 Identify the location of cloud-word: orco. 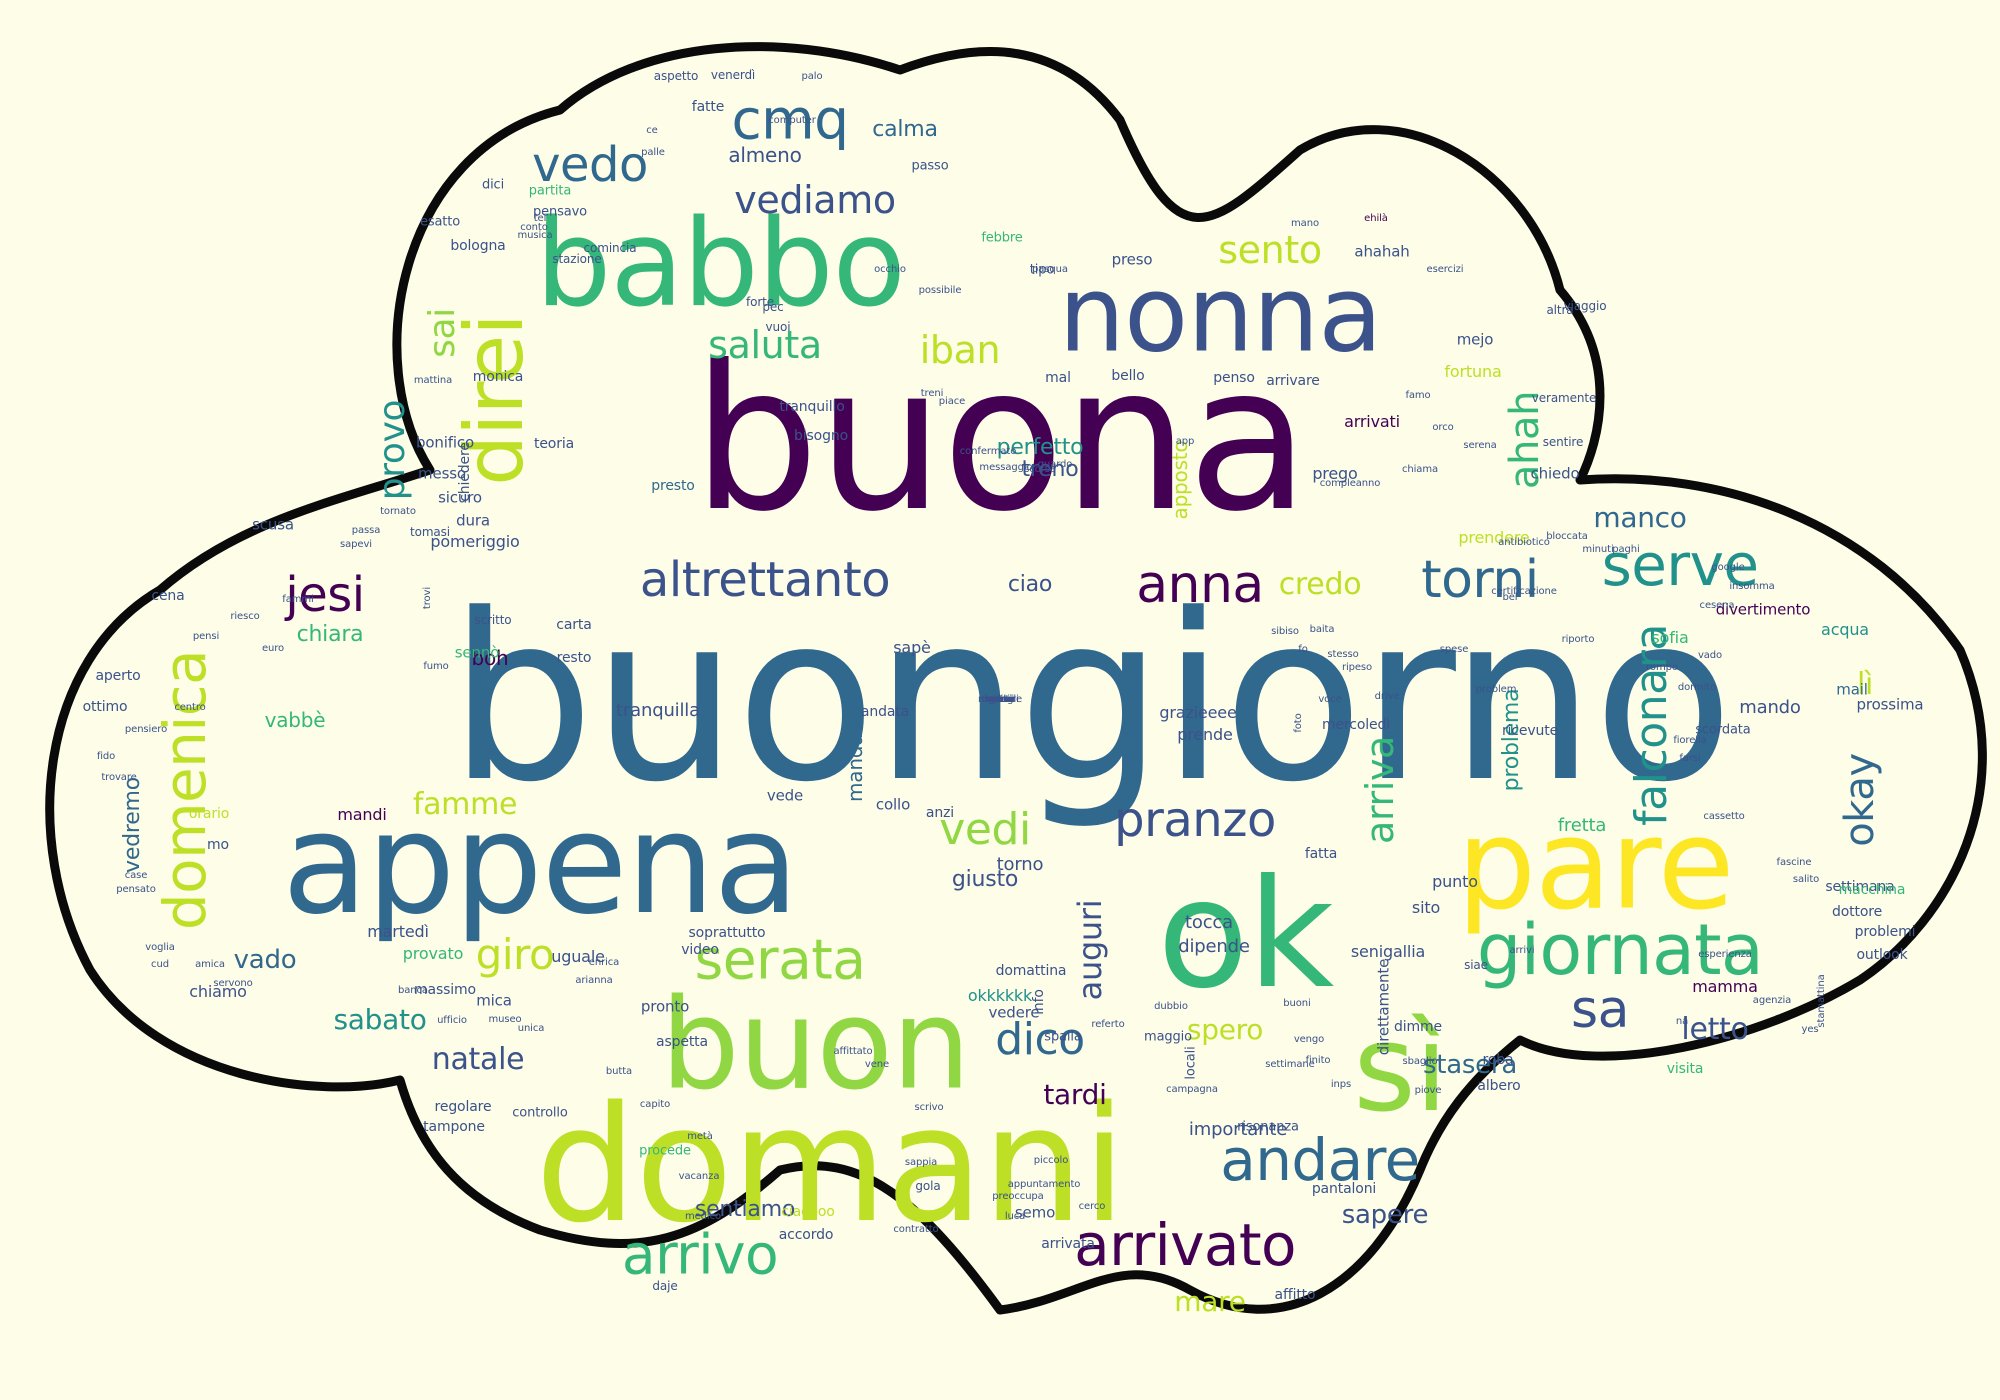
(1443, 427).